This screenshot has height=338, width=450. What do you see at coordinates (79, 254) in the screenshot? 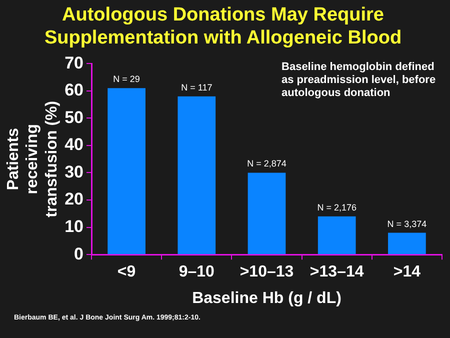
I see `y-tick-label: 0` at bounding box center [79, 254].